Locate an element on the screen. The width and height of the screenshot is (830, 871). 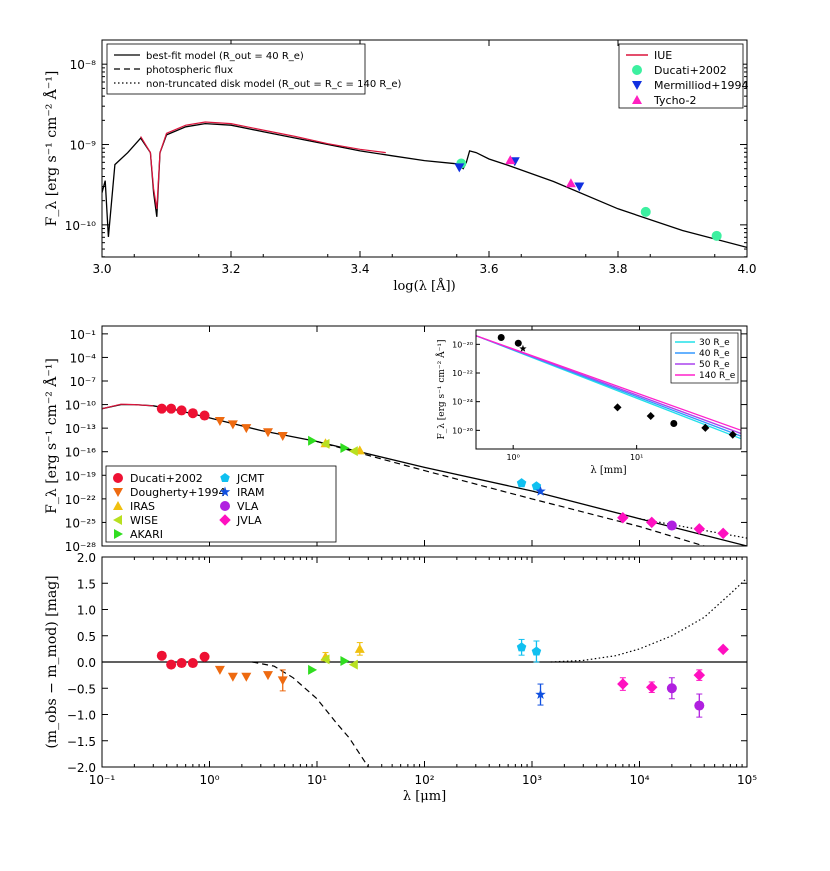
inset-legend-label: 50 R_e is located at coordinates (714, 365).